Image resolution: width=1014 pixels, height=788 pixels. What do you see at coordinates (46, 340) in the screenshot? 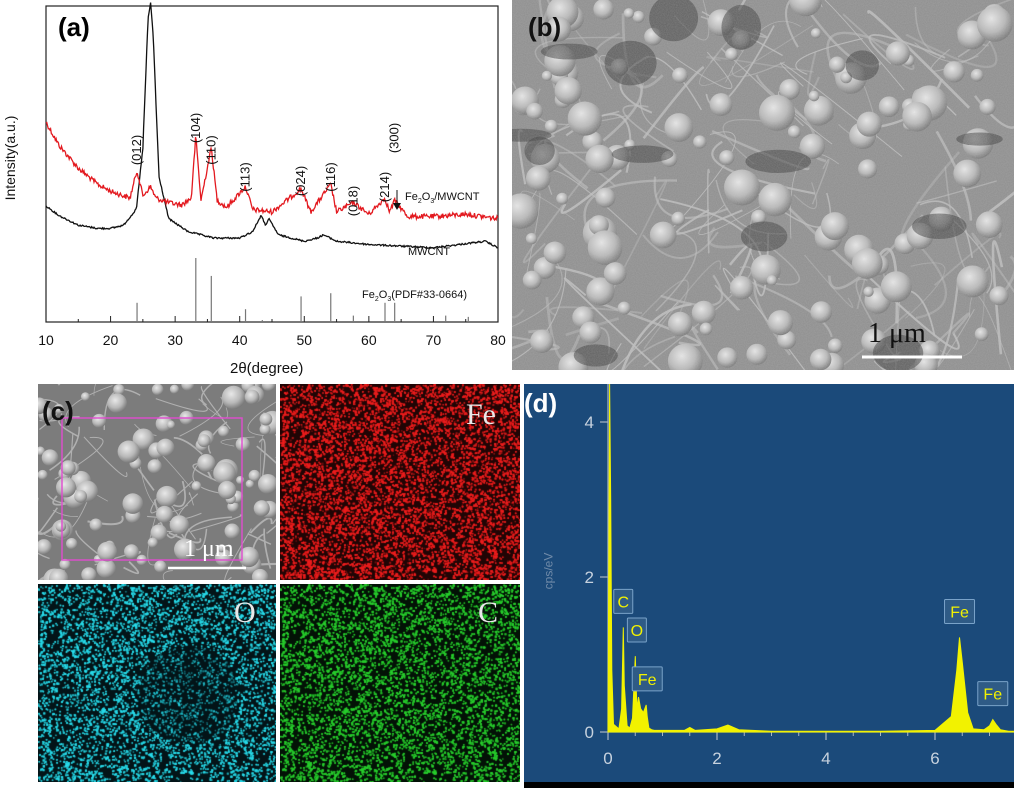
I see `x-tick-label: 10` at bounding box center [46, 340].